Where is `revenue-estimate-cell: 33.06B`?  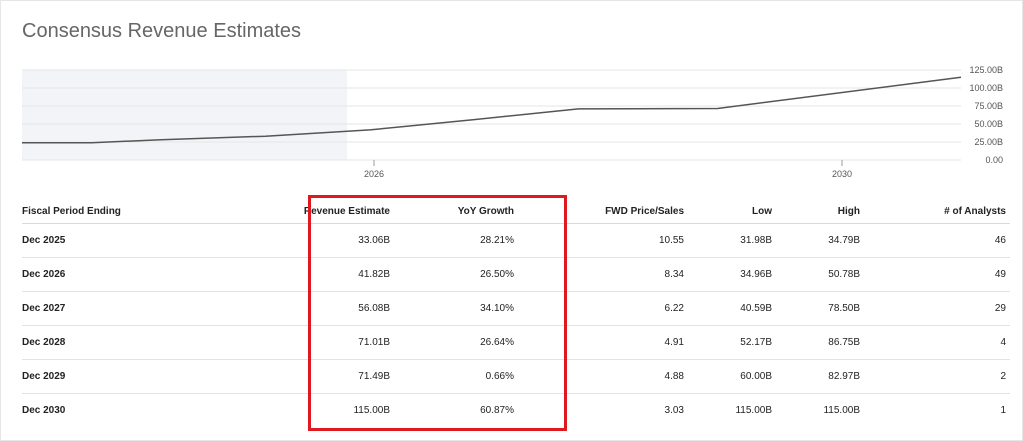
revenue-estimate-cell: 33.06B is located at coordinates (323, 240).